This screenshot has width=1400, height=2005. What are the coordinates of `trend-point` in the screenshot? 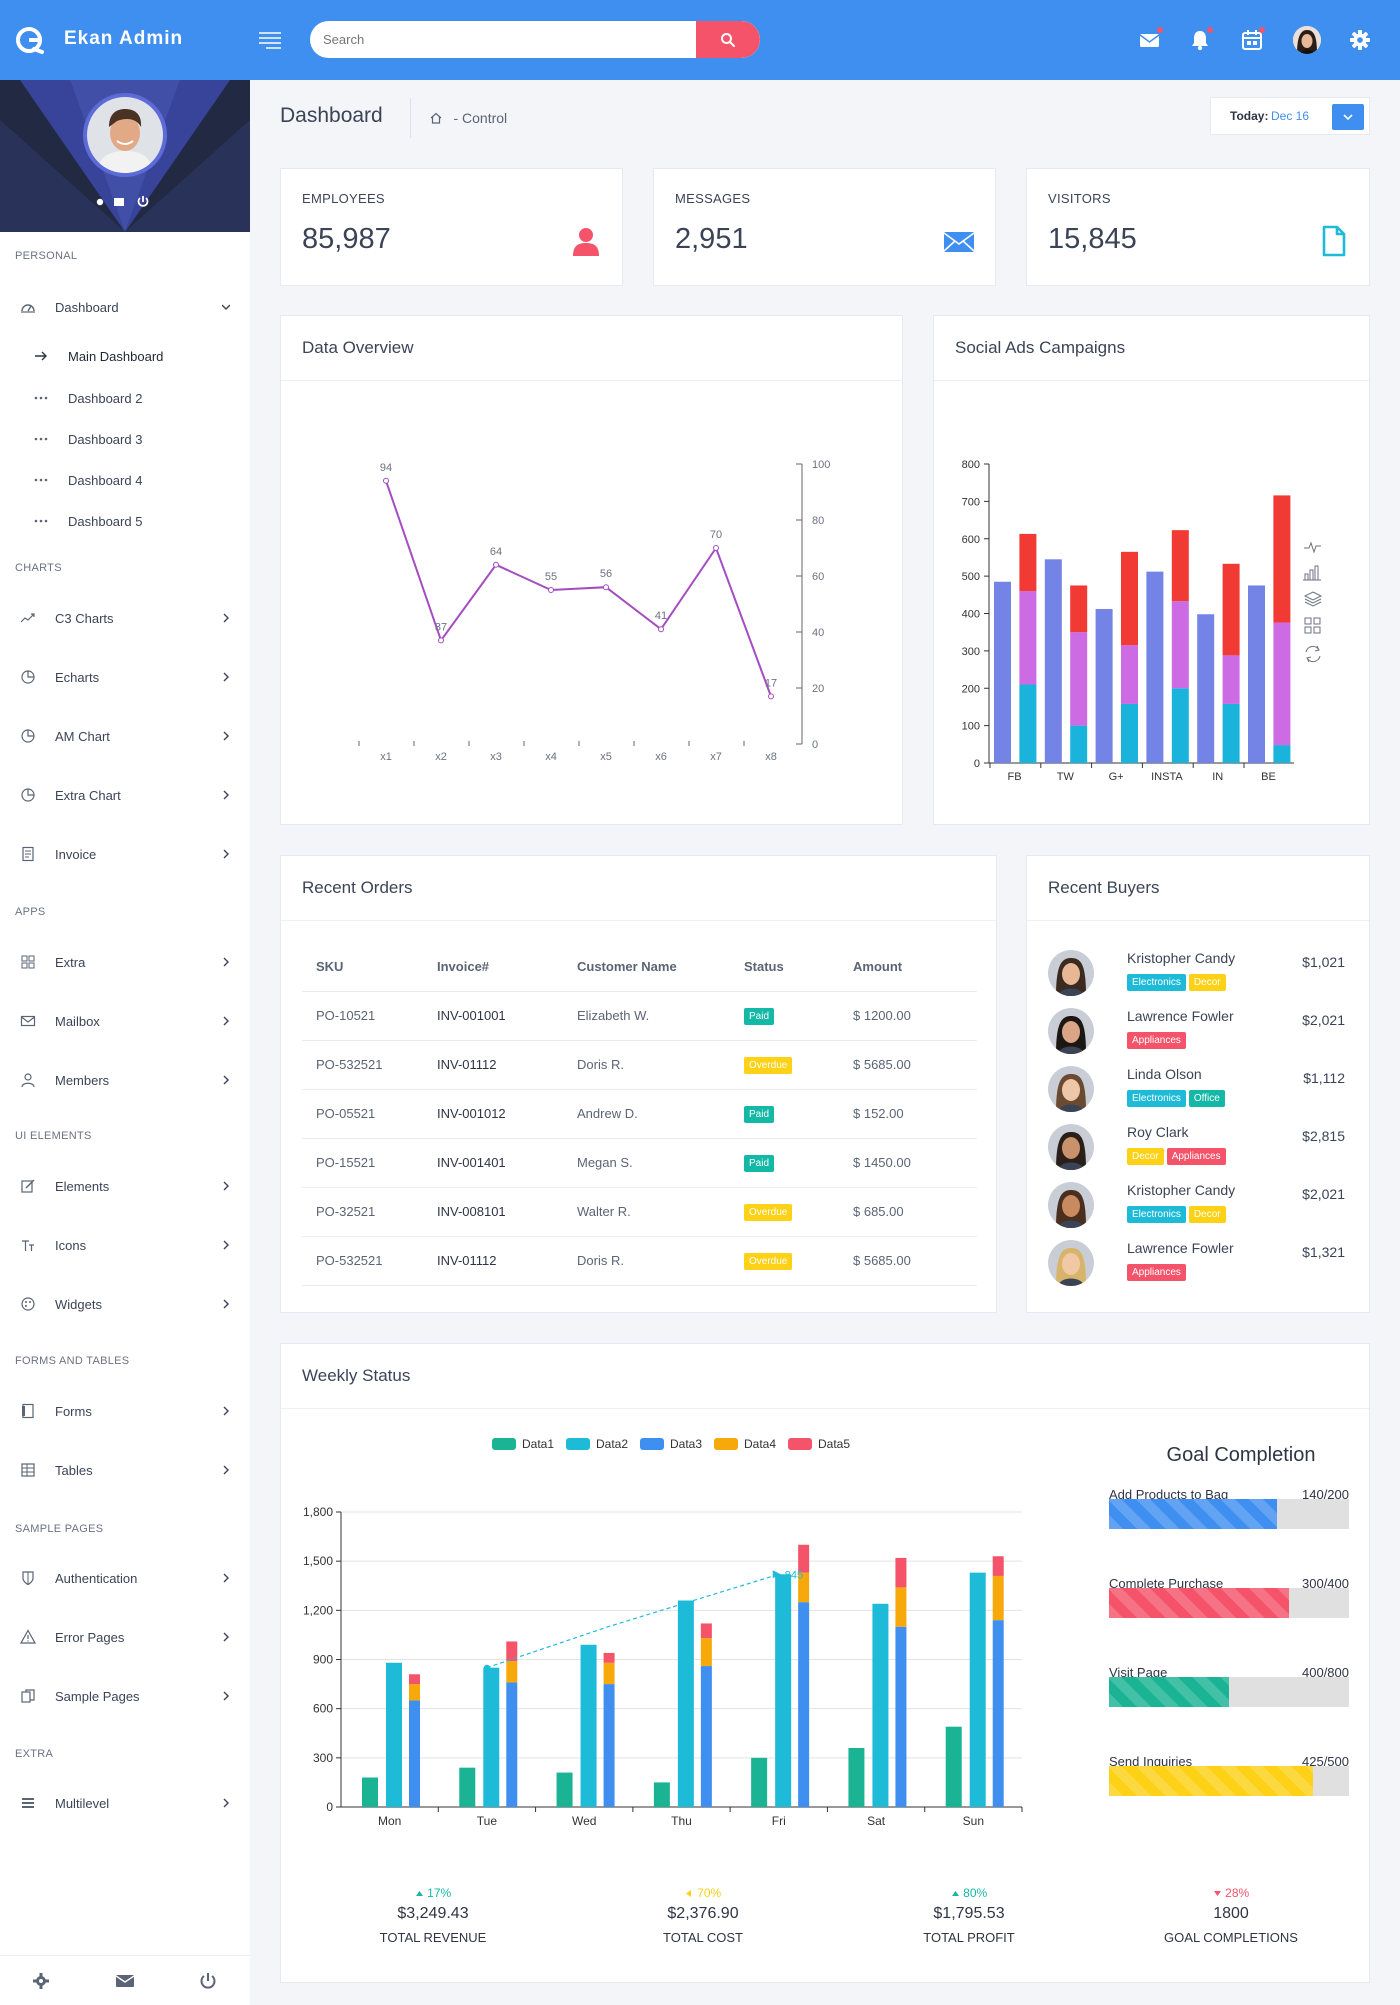 It's located at (486, 1667).